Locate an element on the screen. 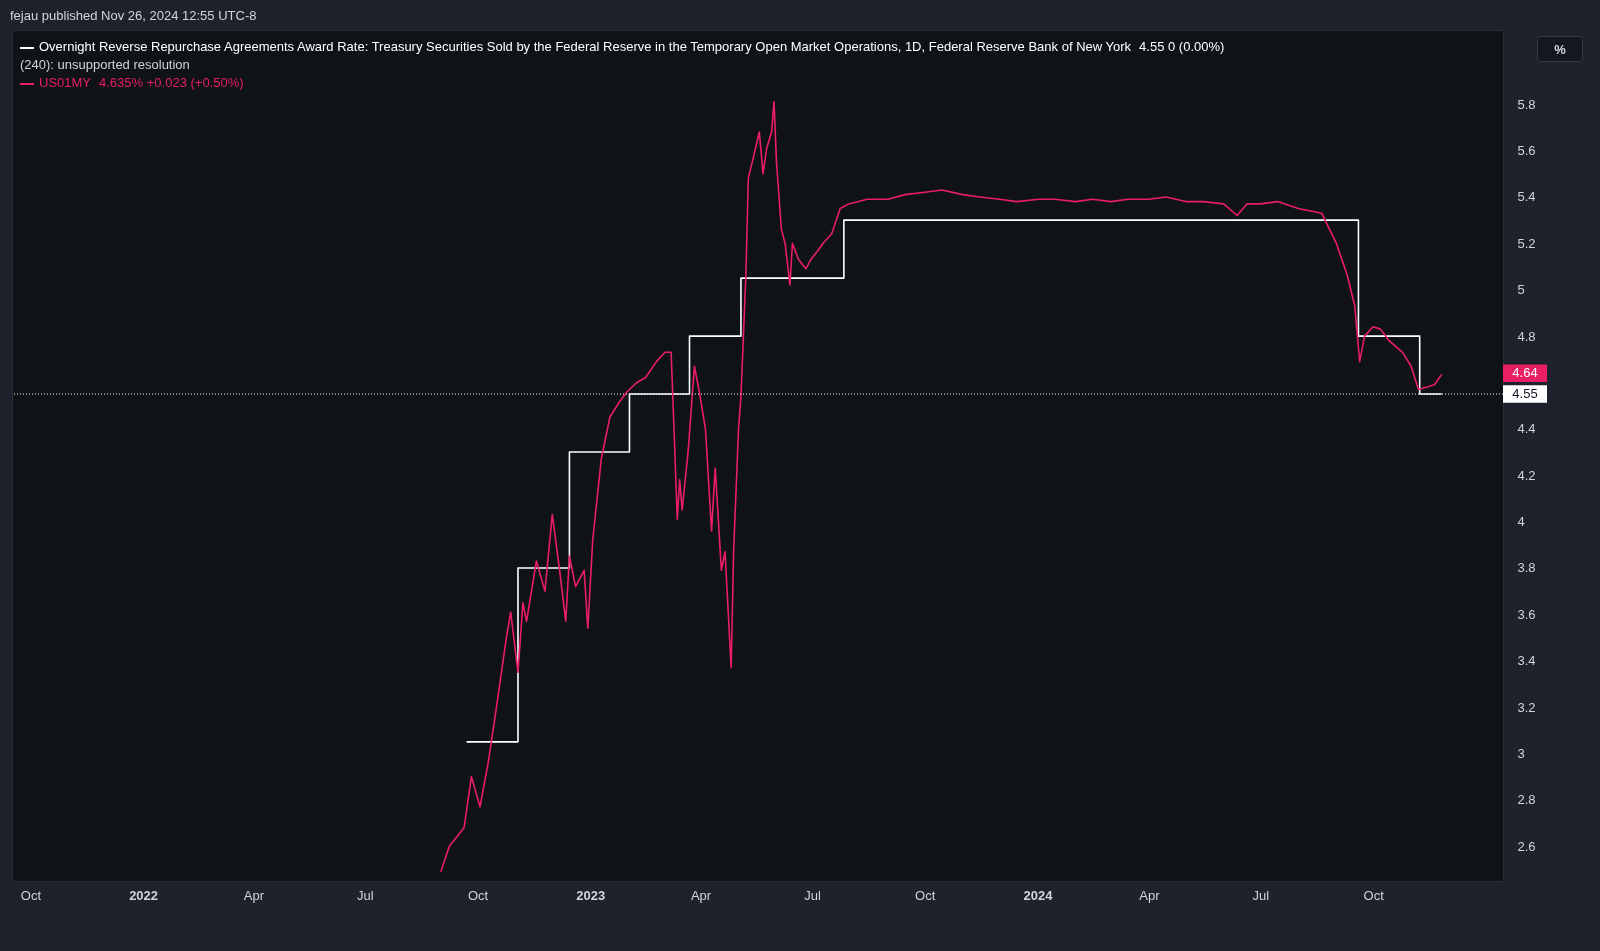 The image size is (1600, 951). legend-label: US01MY is located at coordinates (65, 82).